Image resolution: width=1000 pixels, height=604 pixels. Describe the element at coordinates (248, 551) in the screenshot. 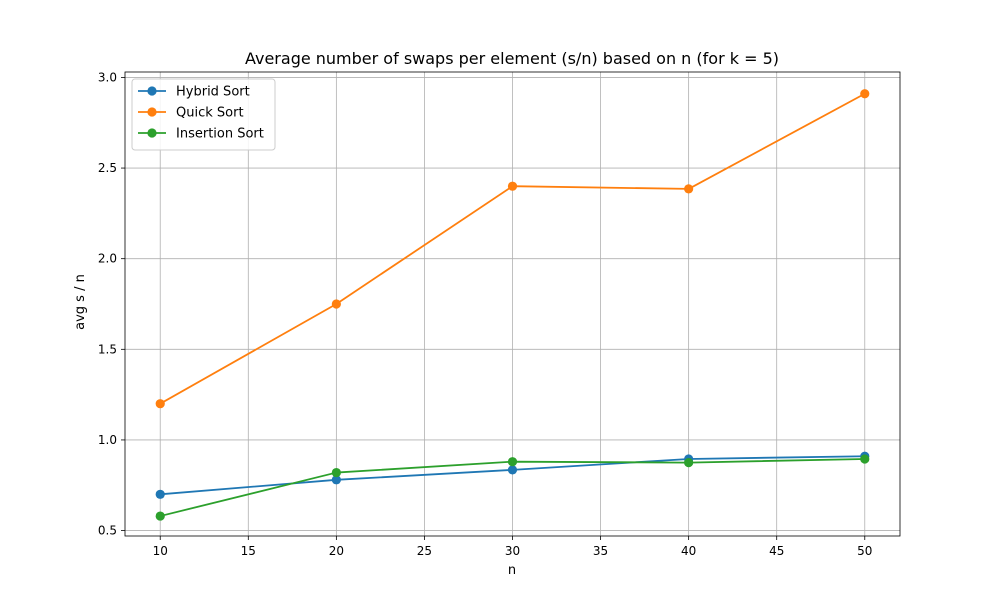

I see `x-tick-label: 15` at that location.